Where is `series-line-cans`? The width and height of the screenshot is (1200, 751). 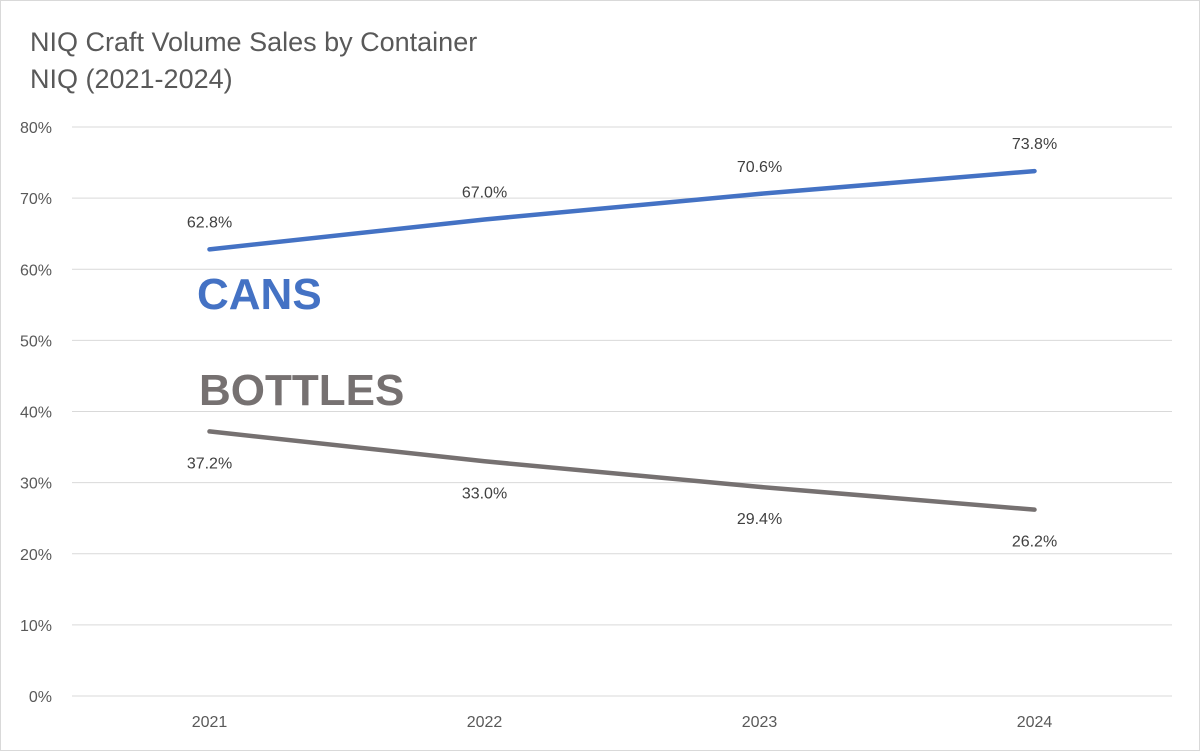
series-line-cans is located at coordinates (622, 210).